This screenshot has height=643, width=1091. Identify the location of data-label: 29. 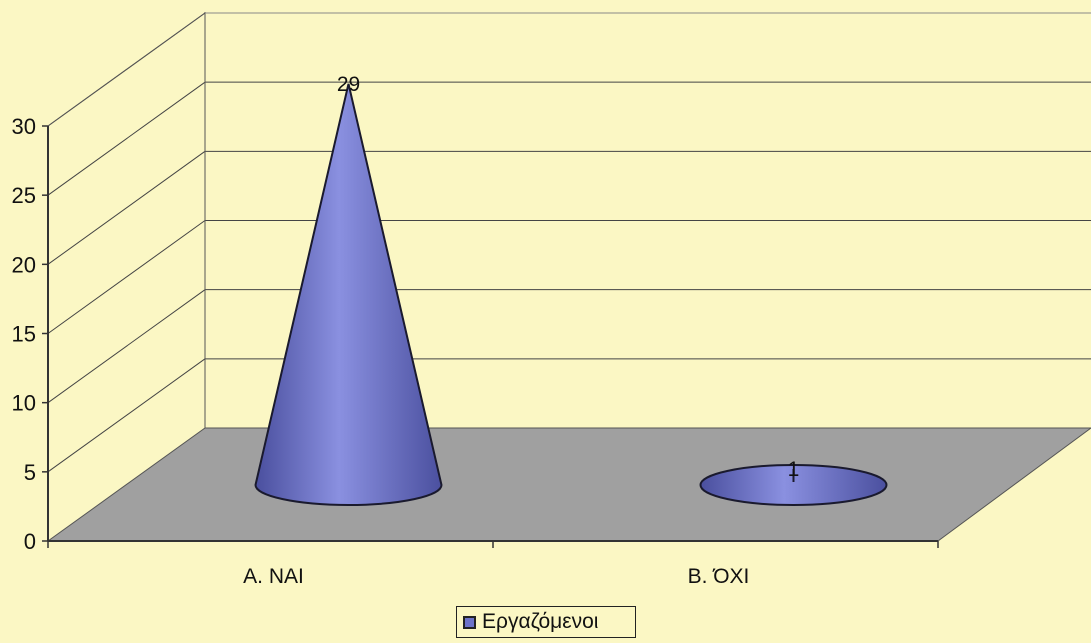
(348, 84).